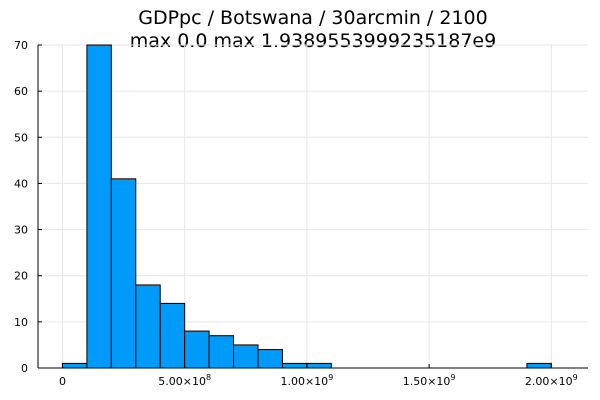  What do you see at coordinates (24, 368) in the screenshot?
I see `y-tick-label: 0` at bounding box center [24, 368].